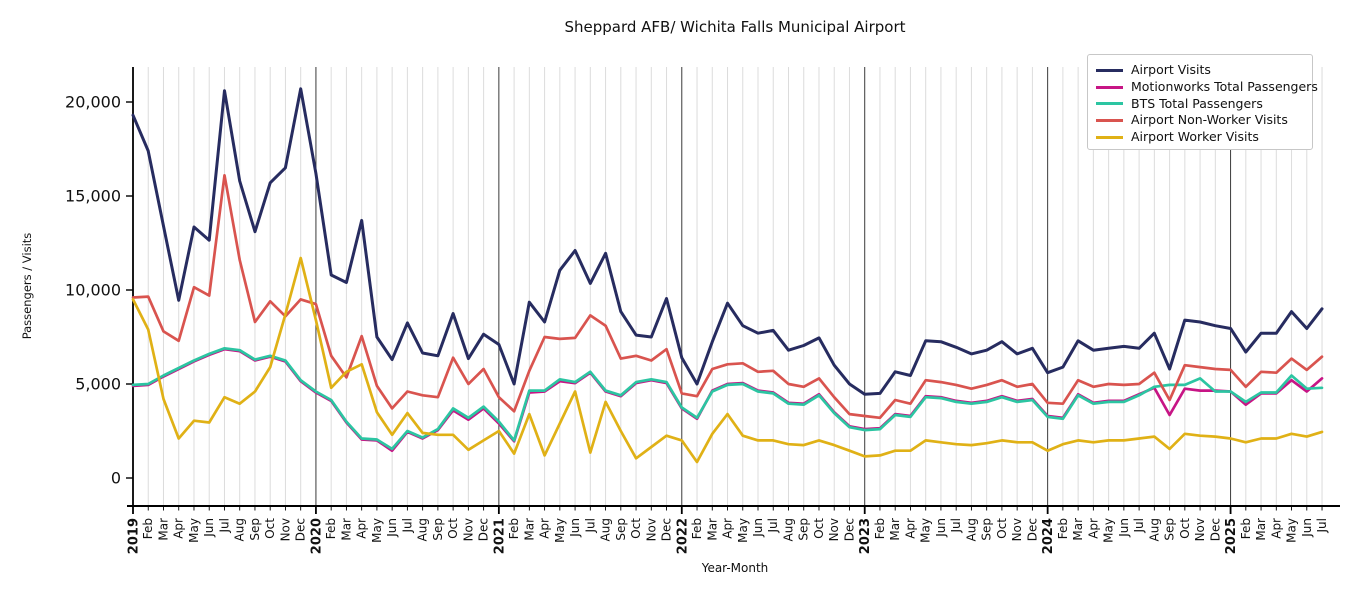 This screenshot has width=1350, height=600. I want to click on legend-item: Airport Non-Worker Visits, so click(1200, 120).